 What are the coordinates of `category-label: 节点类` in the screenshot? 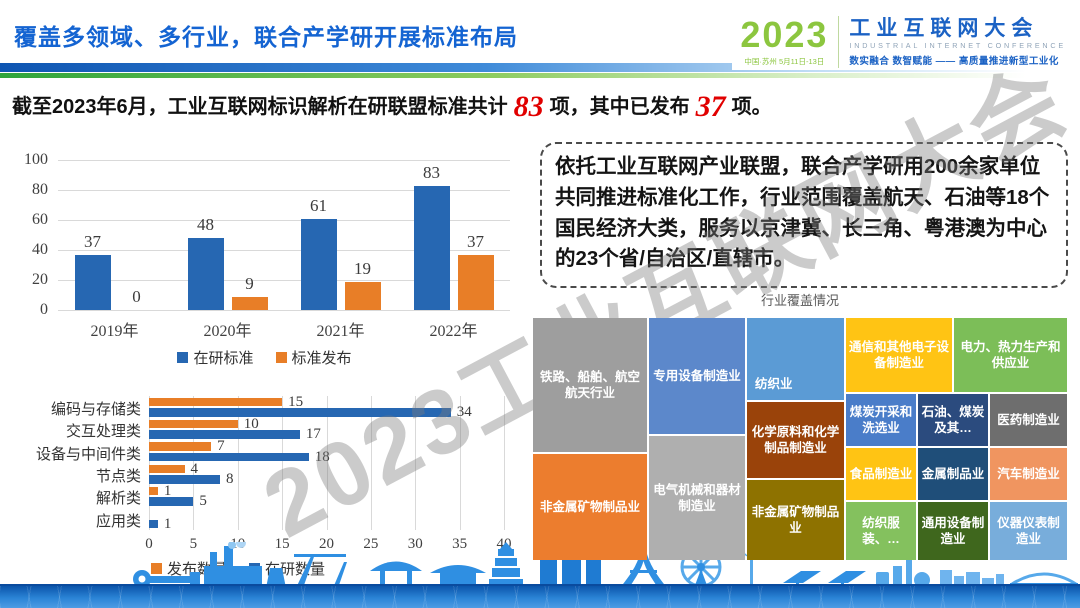 It's located at (118, 477).